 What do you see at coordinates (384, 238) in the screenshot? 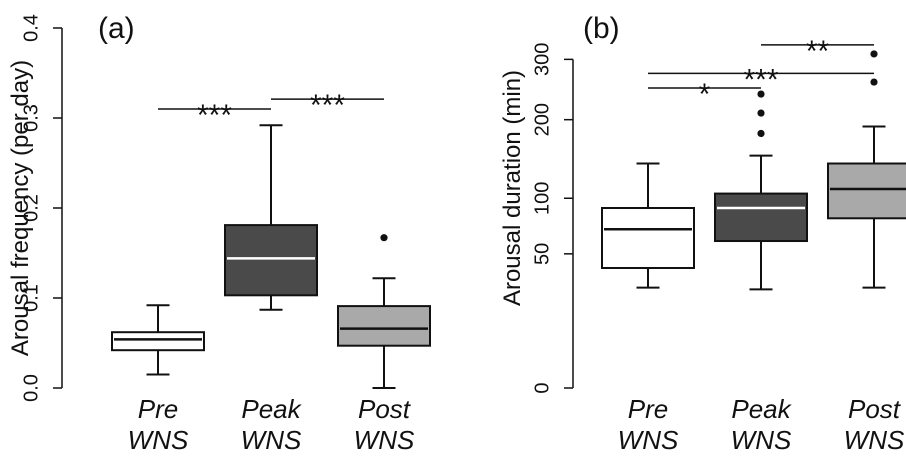
I see `panel-a-outlier-point` at bounding box center [384, 238].